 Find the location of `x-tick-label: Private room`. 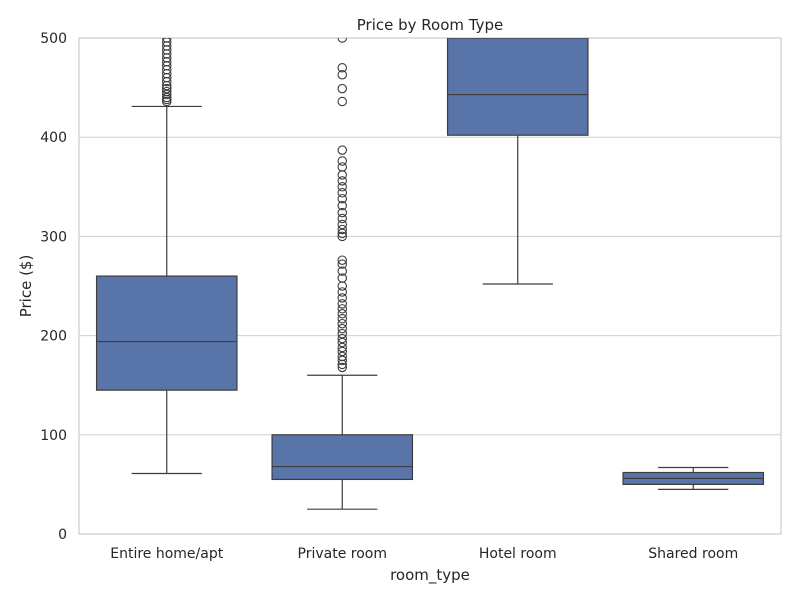

x-tick-label: Private room is located at coordinates (342, 554).